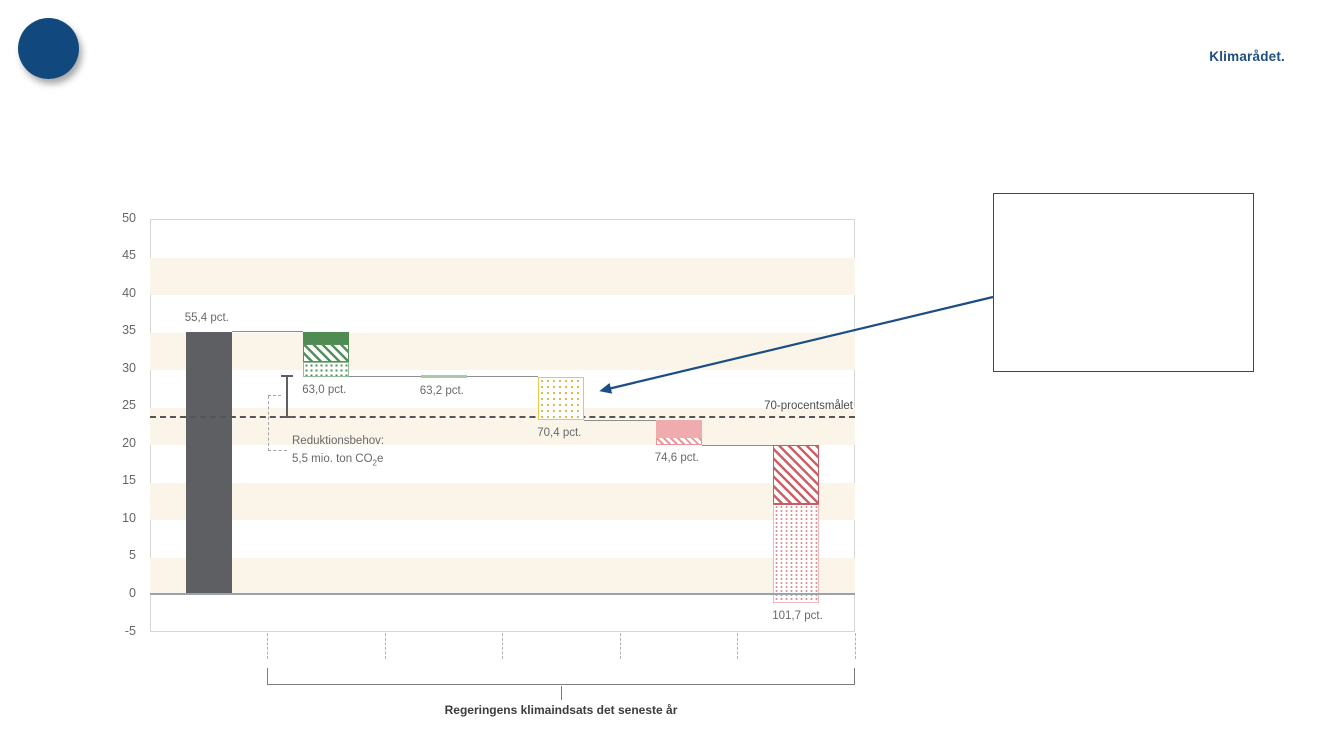 The image size is (1333, 750). What do you see at coordinates (854, 676) in the screenshot?
I see `x-bracket-right-end` at bounding box center [854, 676].